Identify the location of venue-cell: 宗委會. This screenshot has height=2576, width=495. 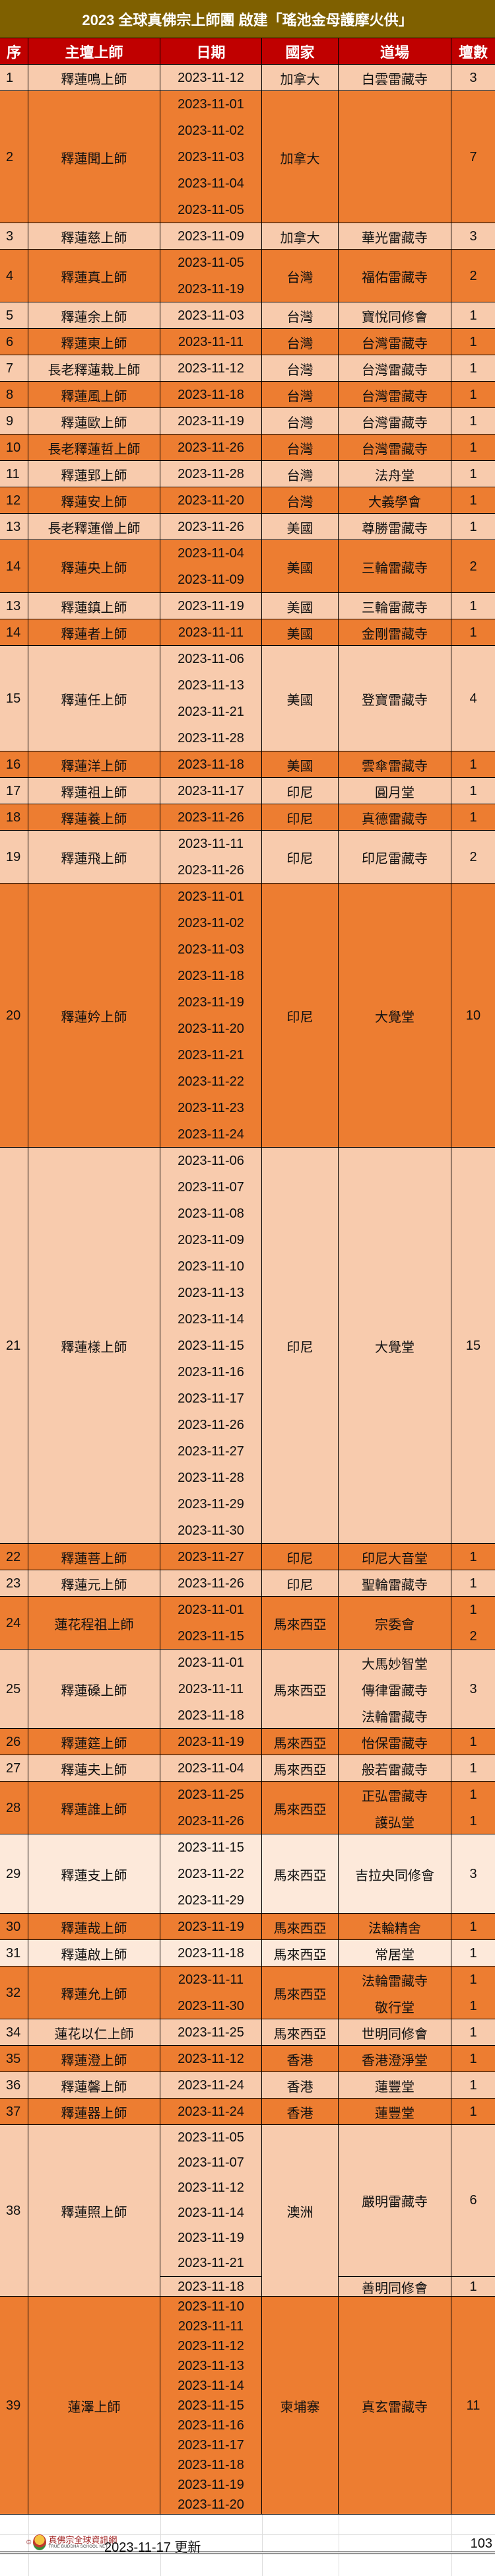
(395, 1624).